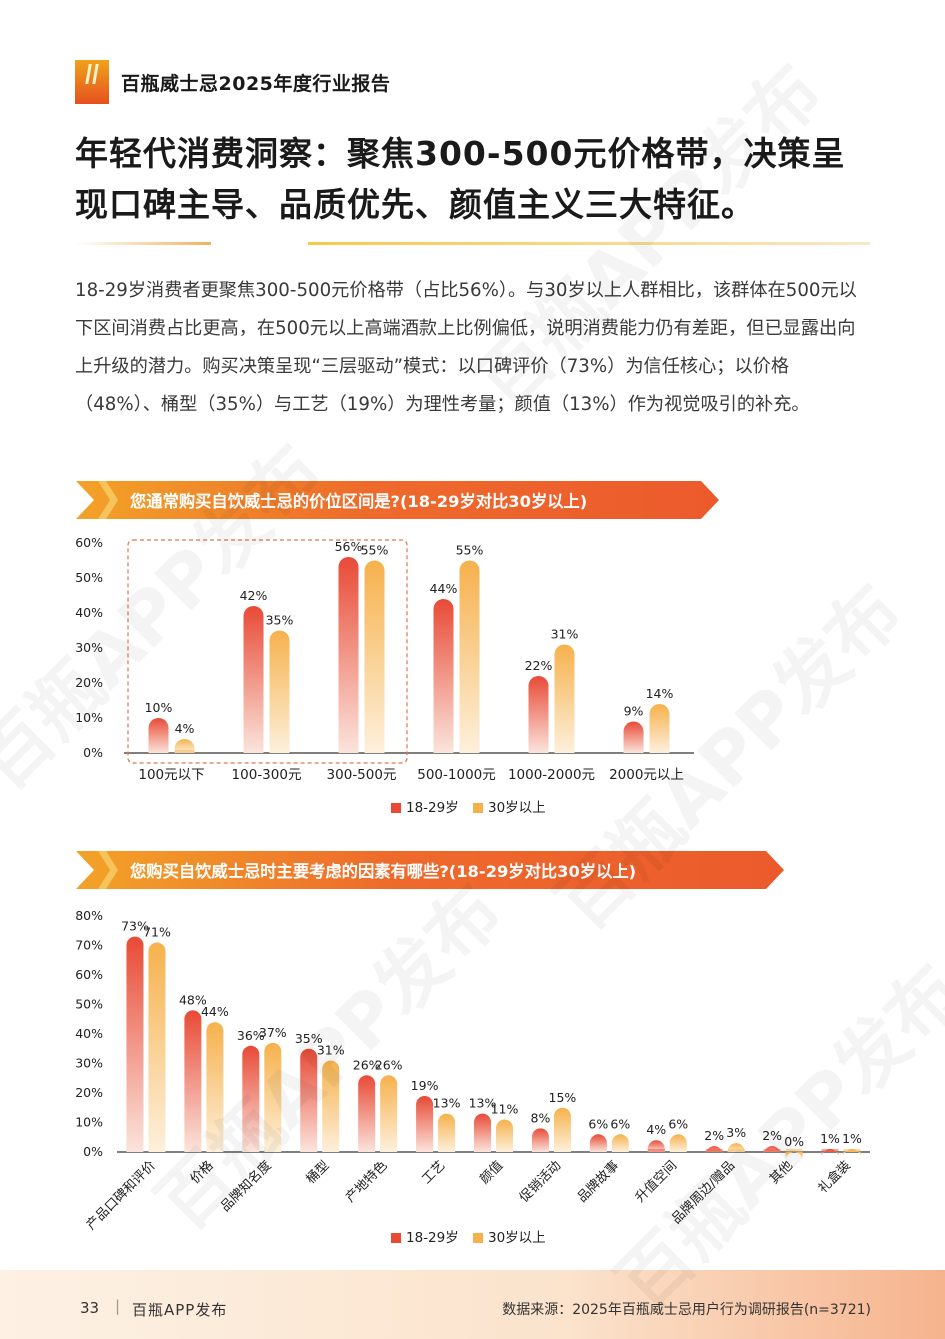  I want to click on data-label: 48%, so click(193, 999).